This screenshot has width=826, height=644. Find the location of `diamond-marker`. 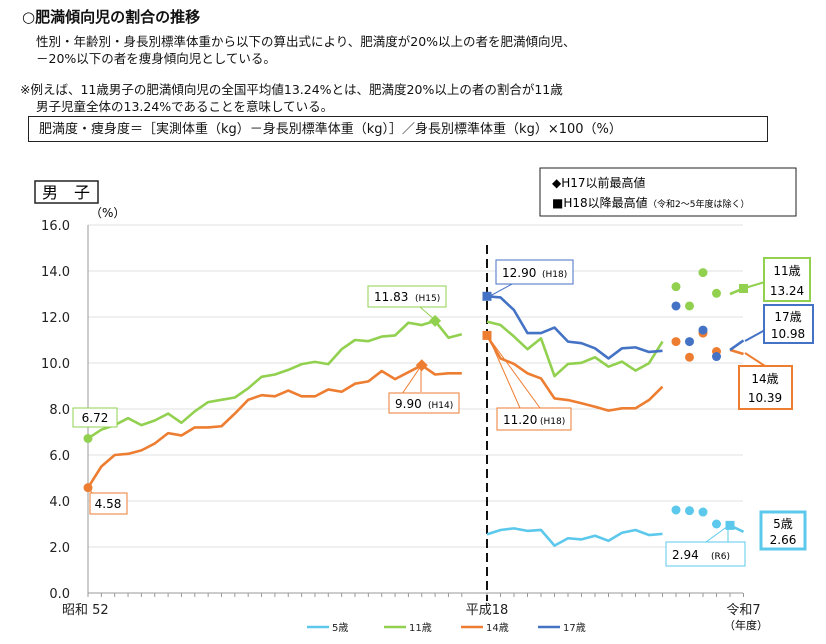

diamond-marker is located at coordinates (421, 365).